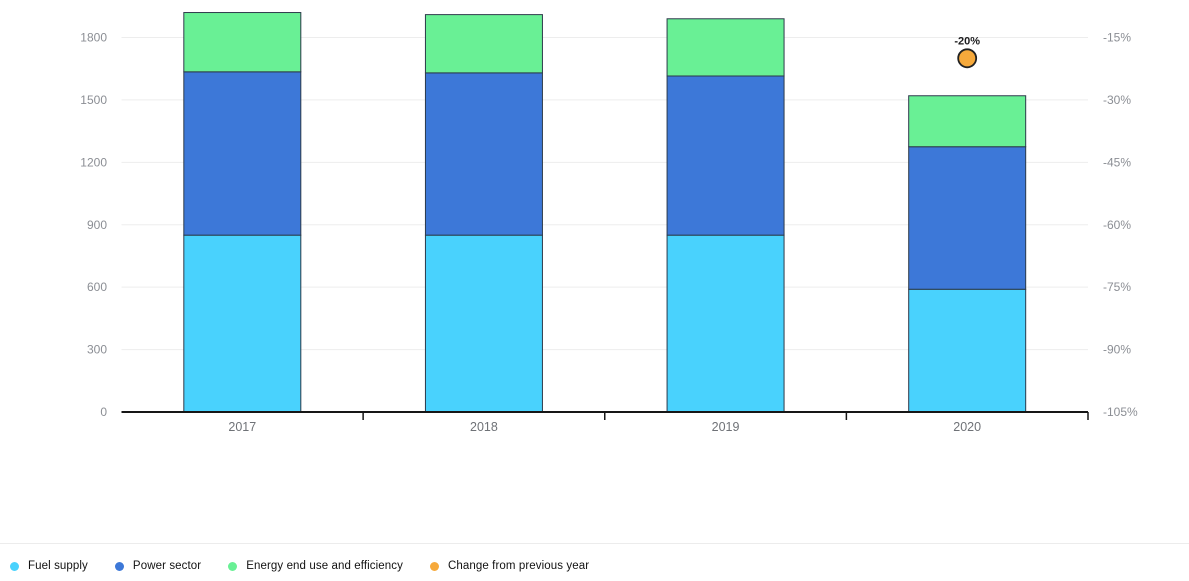 This screenshot has width=1189, height=581. What do you see at coordinates (14, 566) in the screenshot?
I see `fuel-supply-swatch-icon` at bounding box center [14, 566].